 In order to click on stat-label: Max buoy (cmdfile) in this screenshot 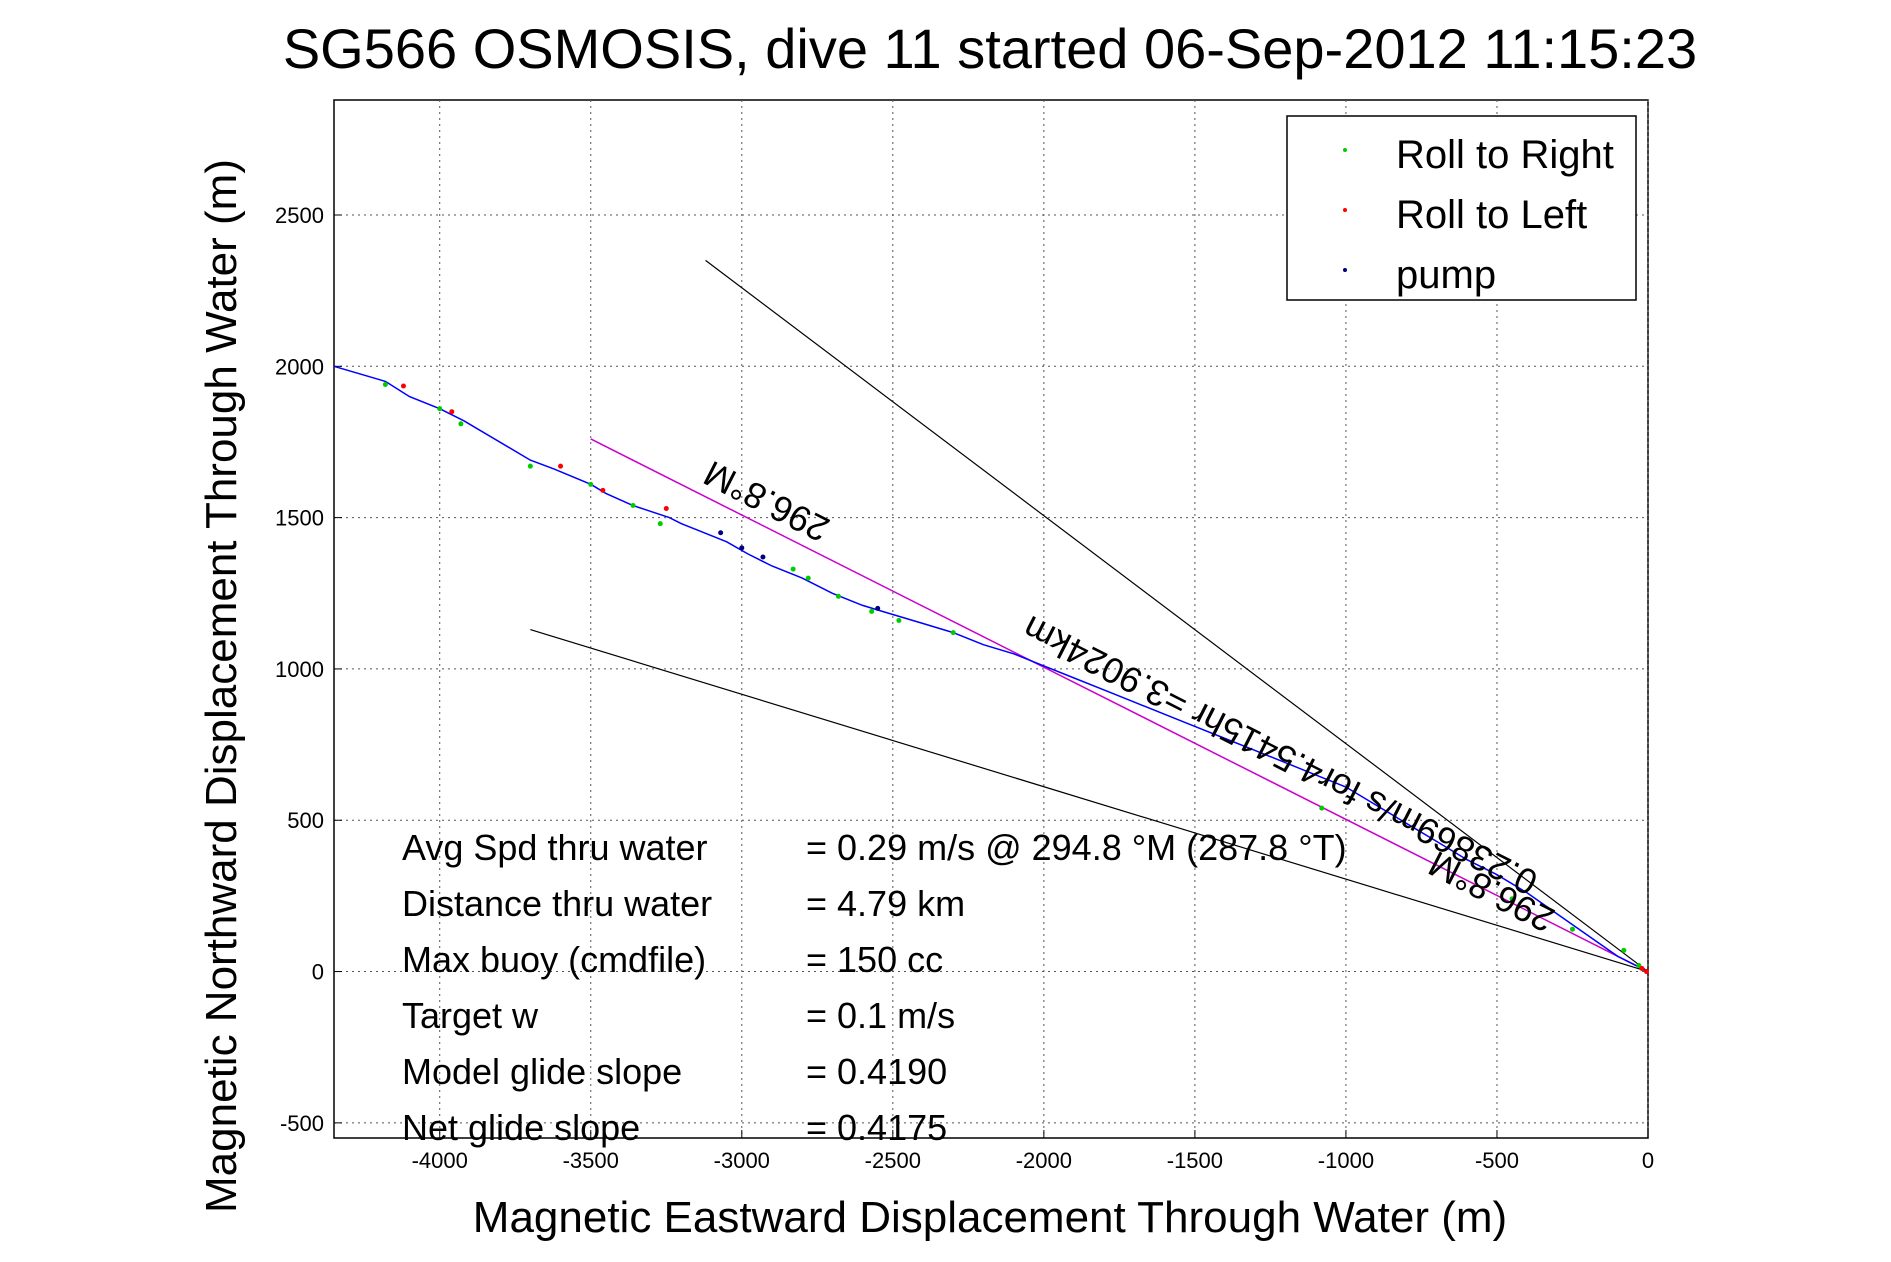, I will do `click(554, 959)`.